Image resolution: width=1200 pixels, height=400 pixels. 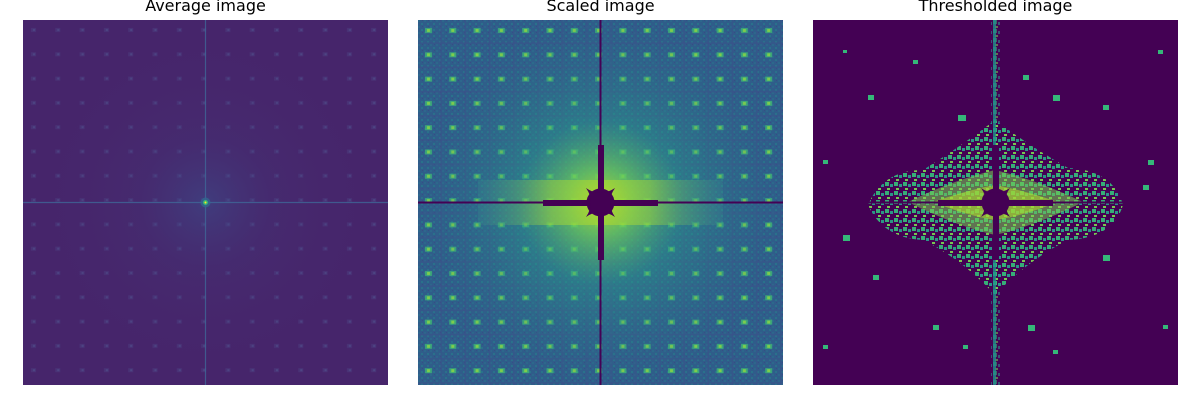 I want to click on average-image-title: Average image, so click(x=205, y=7).